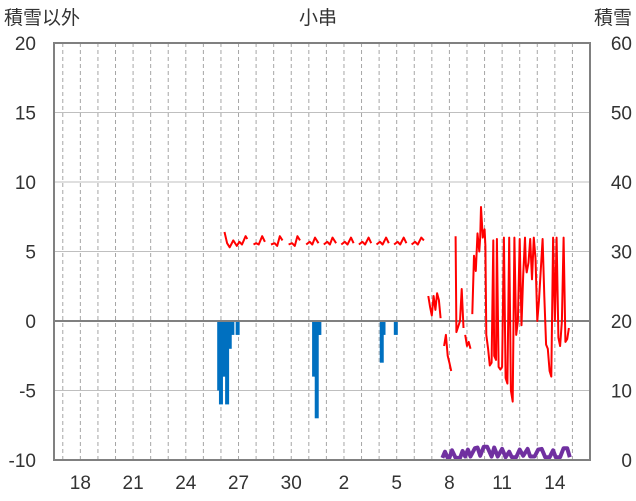  I want to click on left-tick-label: 0, so click(30, 322).